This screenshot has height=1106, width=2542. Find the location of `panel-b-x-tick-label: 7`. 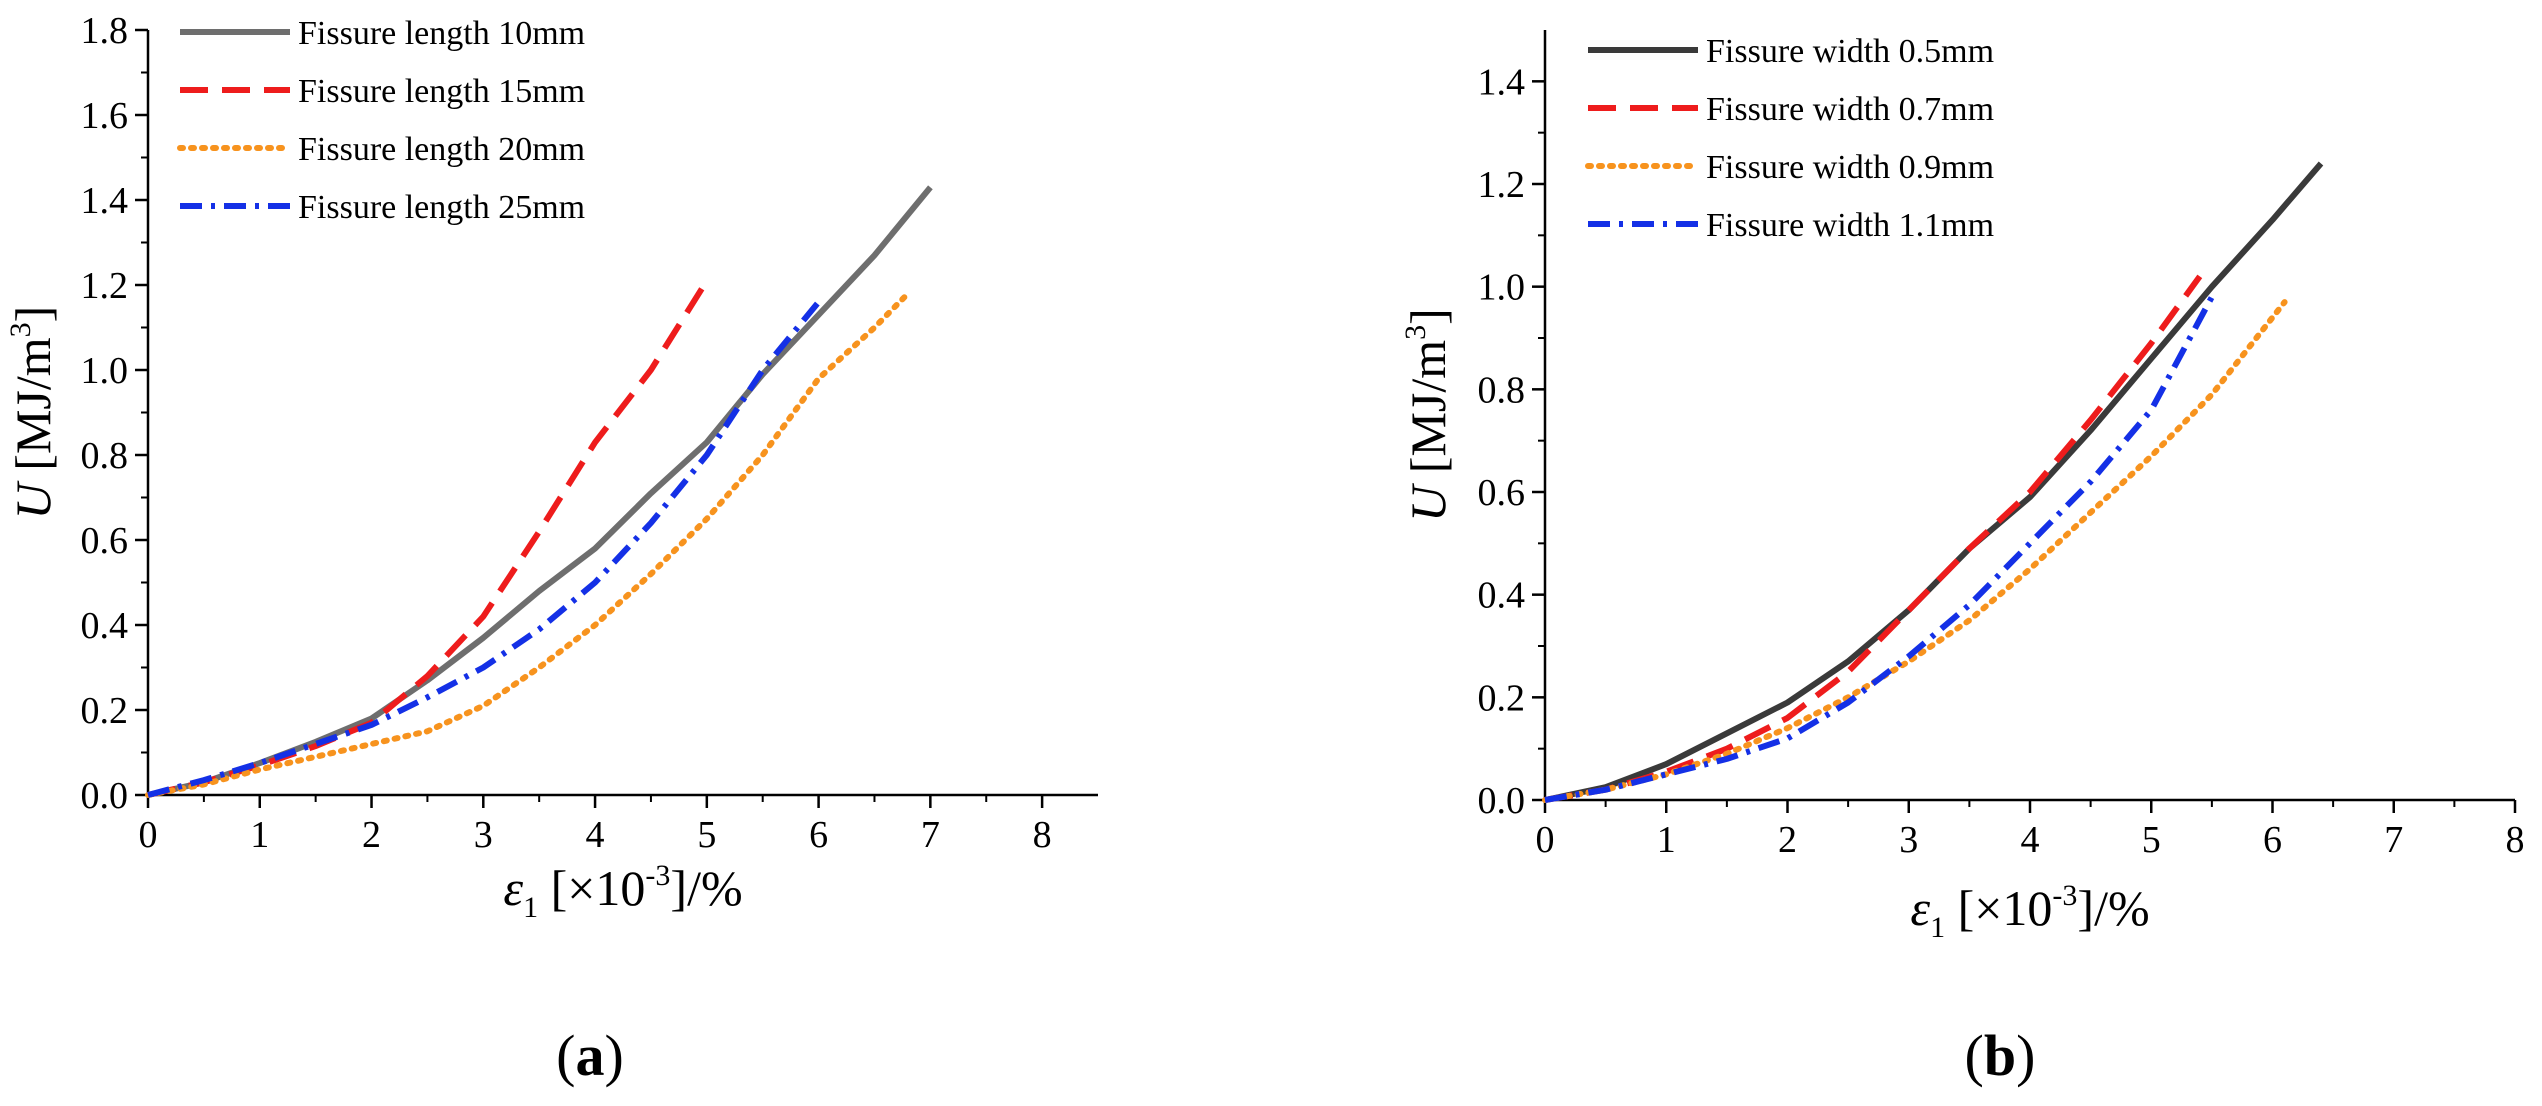

panel-b-x-tick-label: 7 is located at coordinates (2393, 840).